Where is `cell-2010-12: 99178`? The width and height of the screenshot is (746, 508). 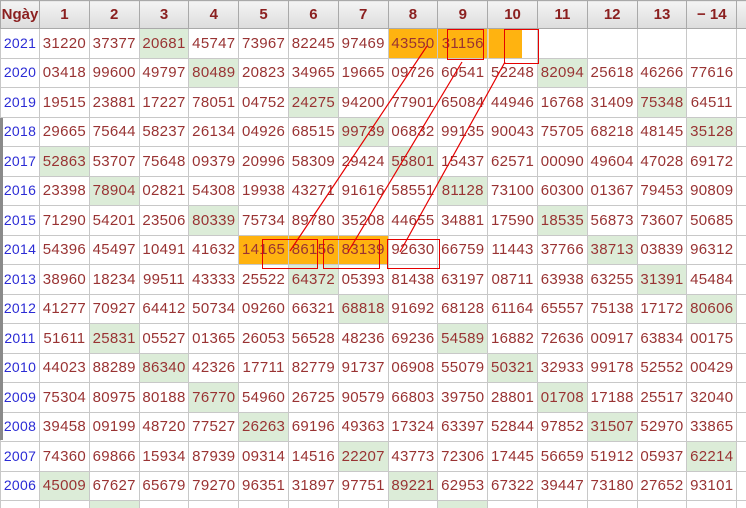 cell-2010-12: 99178 is located at coordinates (612, 367).